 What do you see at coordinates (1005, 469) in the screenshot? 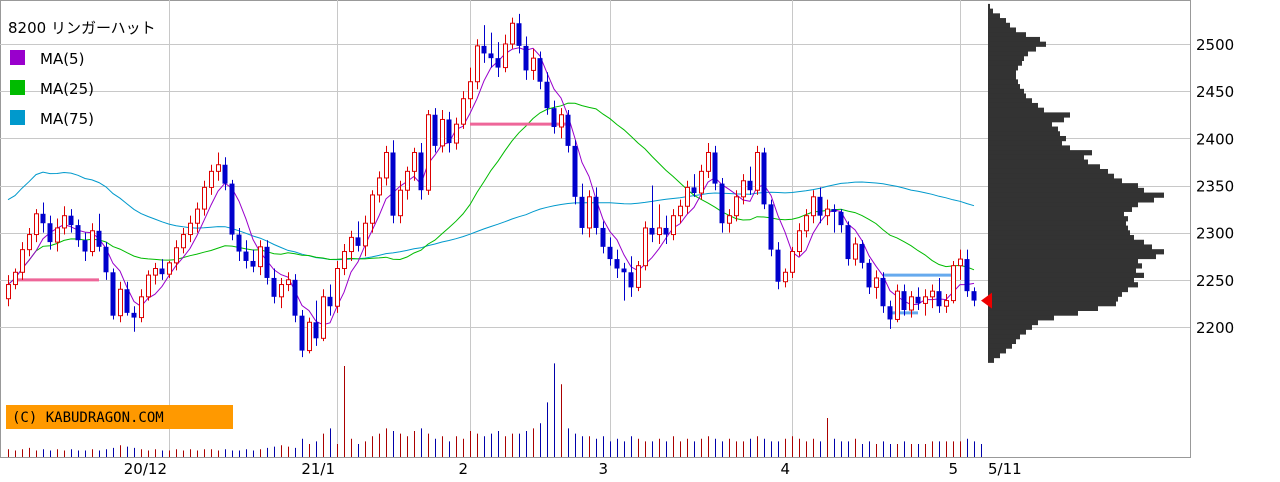
I see `last-date-label: 5/11` at bounding box center [1005, 469].